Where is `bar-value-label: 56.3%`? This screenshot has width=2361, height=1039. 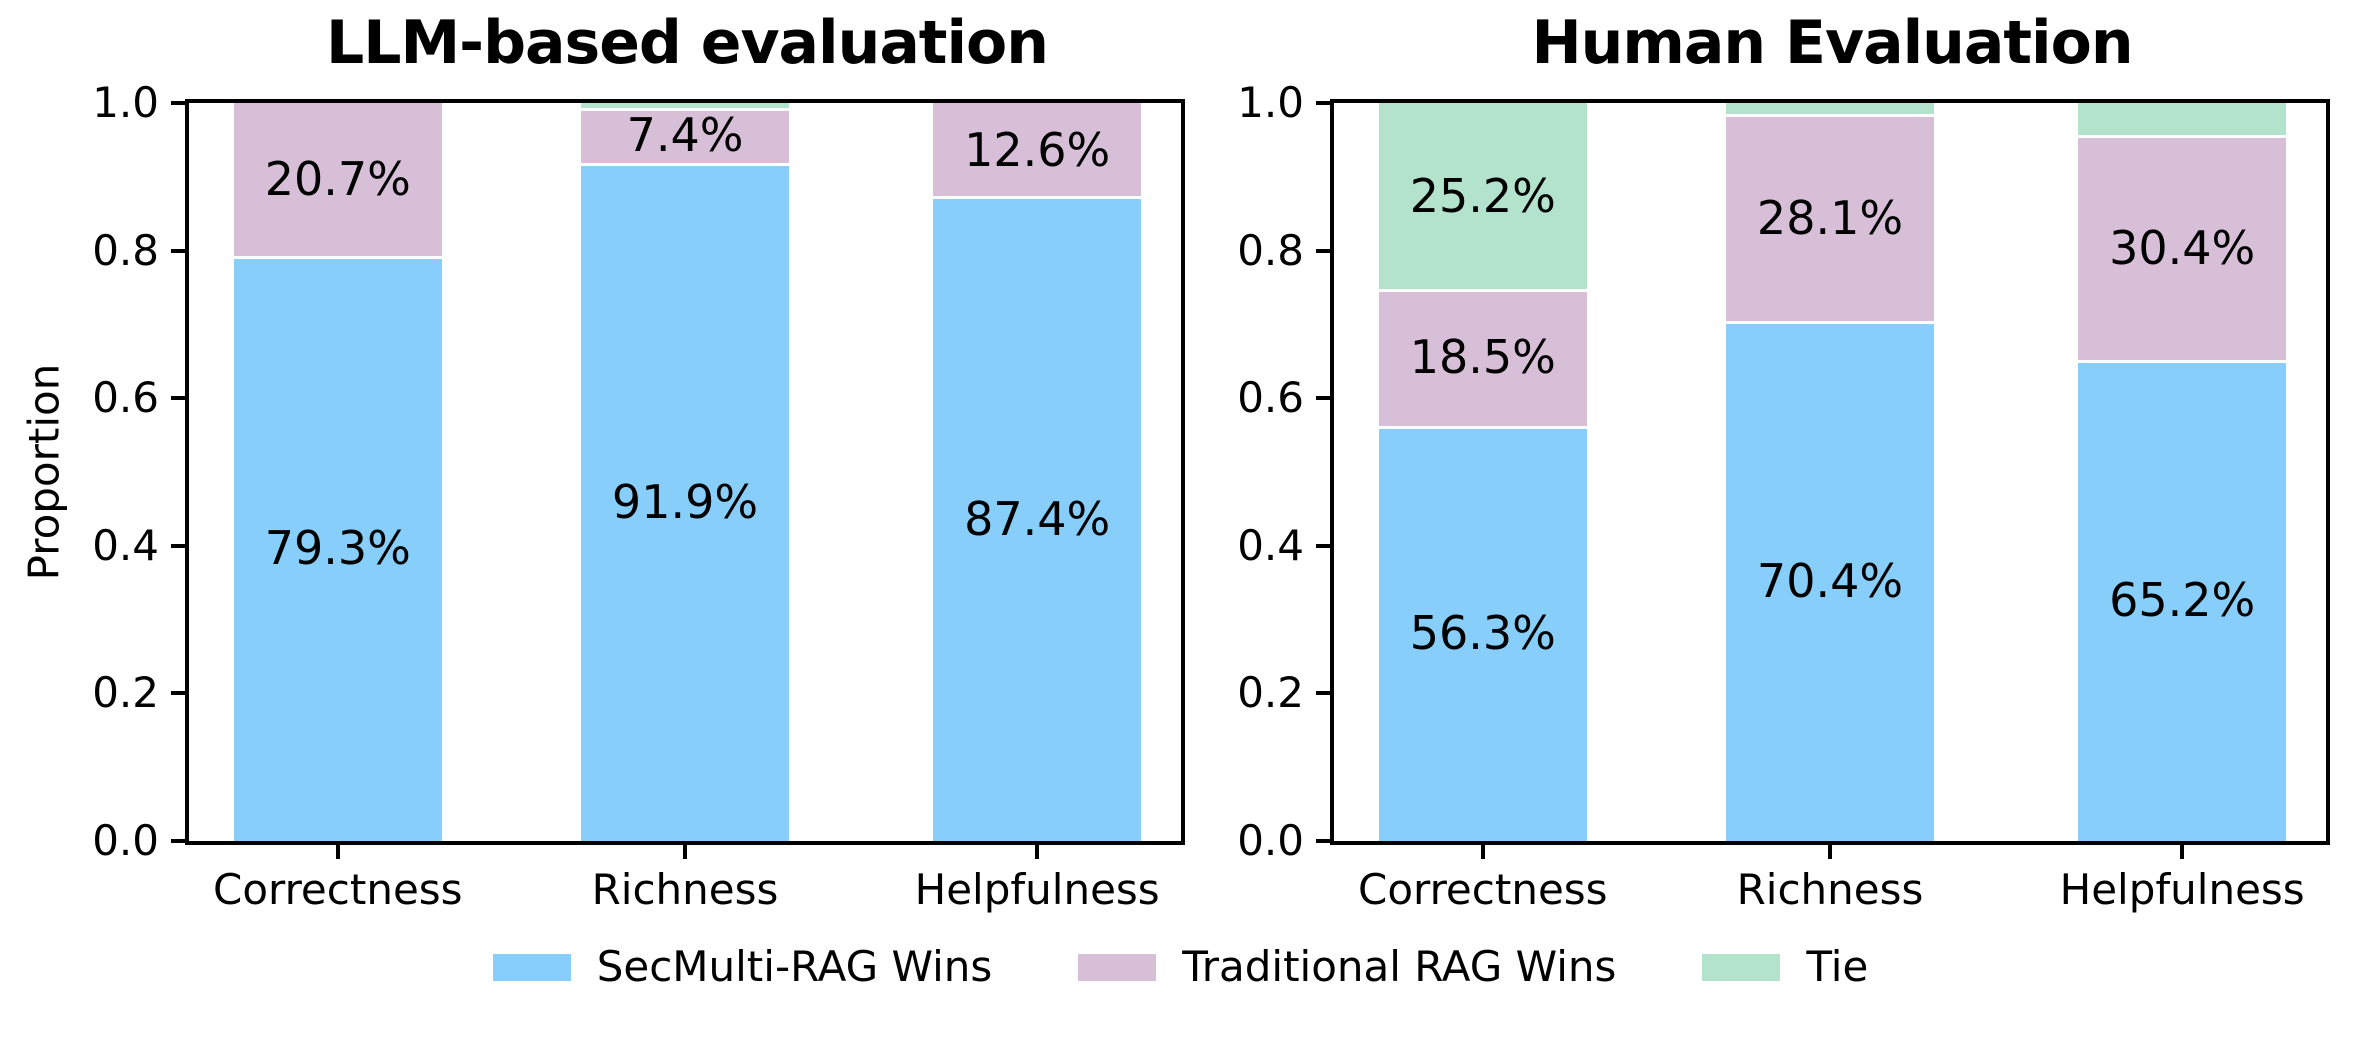 bar-value-label: 56.3% is located at coordinates (1482, 633).